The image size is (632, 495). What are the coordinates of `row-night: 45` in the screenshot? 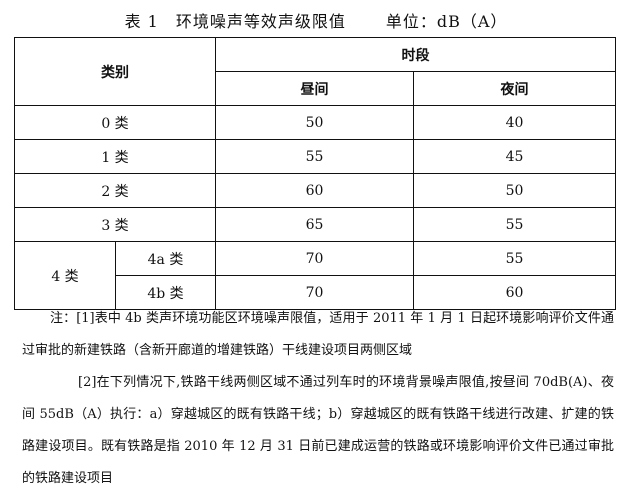 It's located at (514, 156).